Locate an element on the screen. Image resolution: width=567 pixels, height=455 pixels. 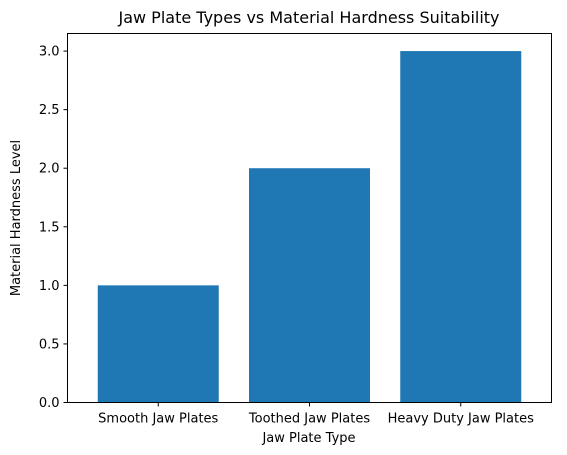
y-ticks-group: 0.0 0.5 1.0 1.5 2.0 2.5 3.0 is located at coordinates (53, 228).